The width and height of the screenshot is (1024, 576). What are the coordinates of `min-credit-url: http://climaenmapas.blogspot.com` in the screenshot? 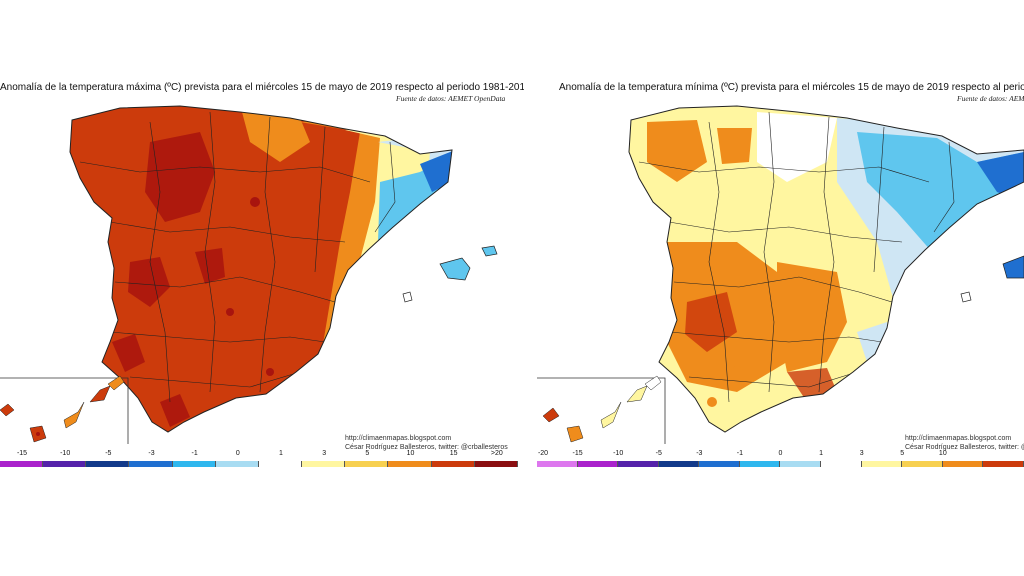 It's located at (958, 438).